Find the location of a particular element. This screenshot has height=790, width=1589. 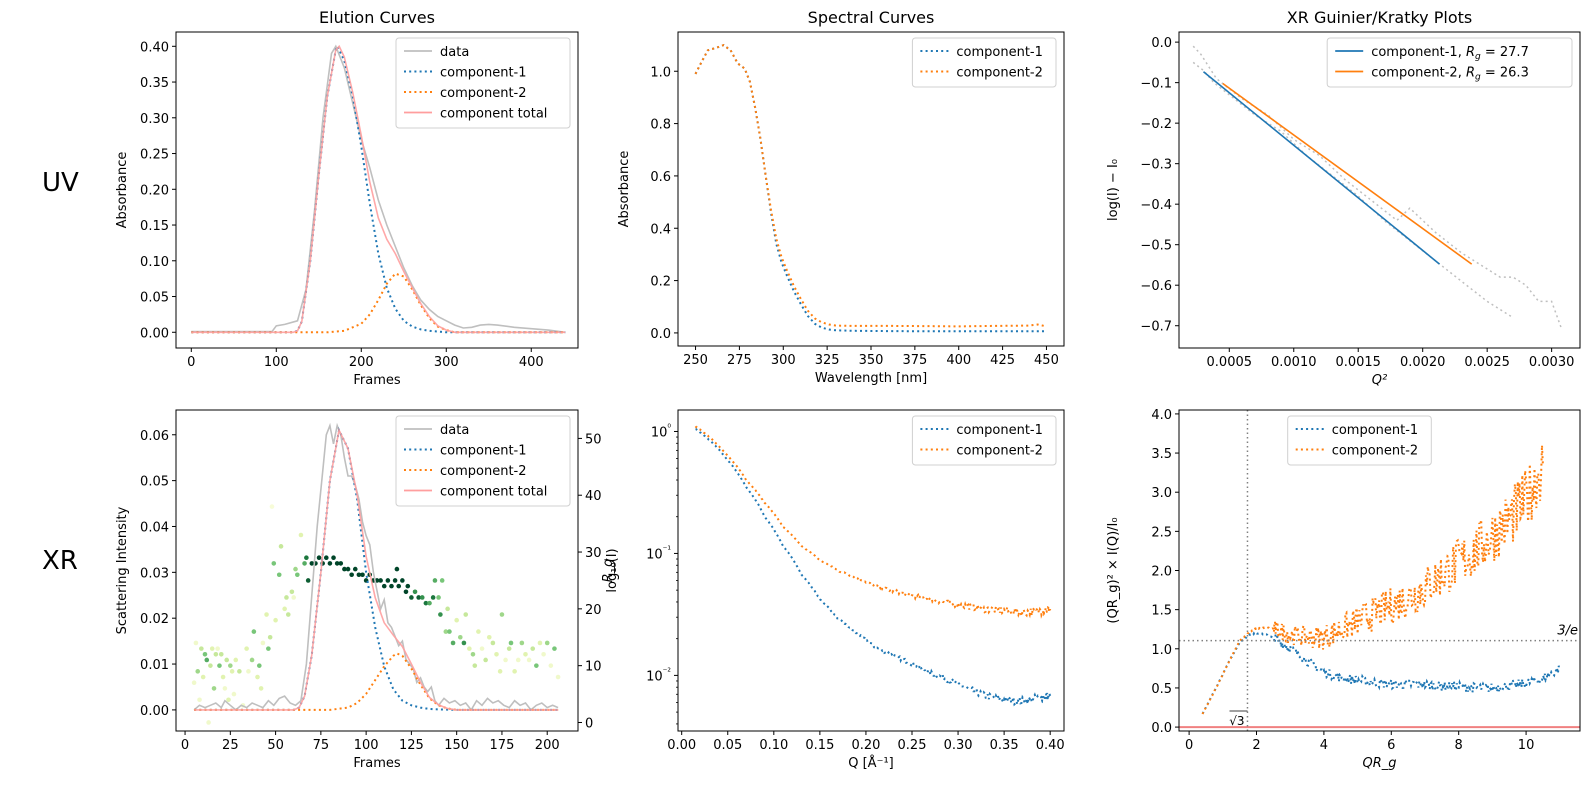

x-tick-label: 10 is located at coordinates (1526, 745).